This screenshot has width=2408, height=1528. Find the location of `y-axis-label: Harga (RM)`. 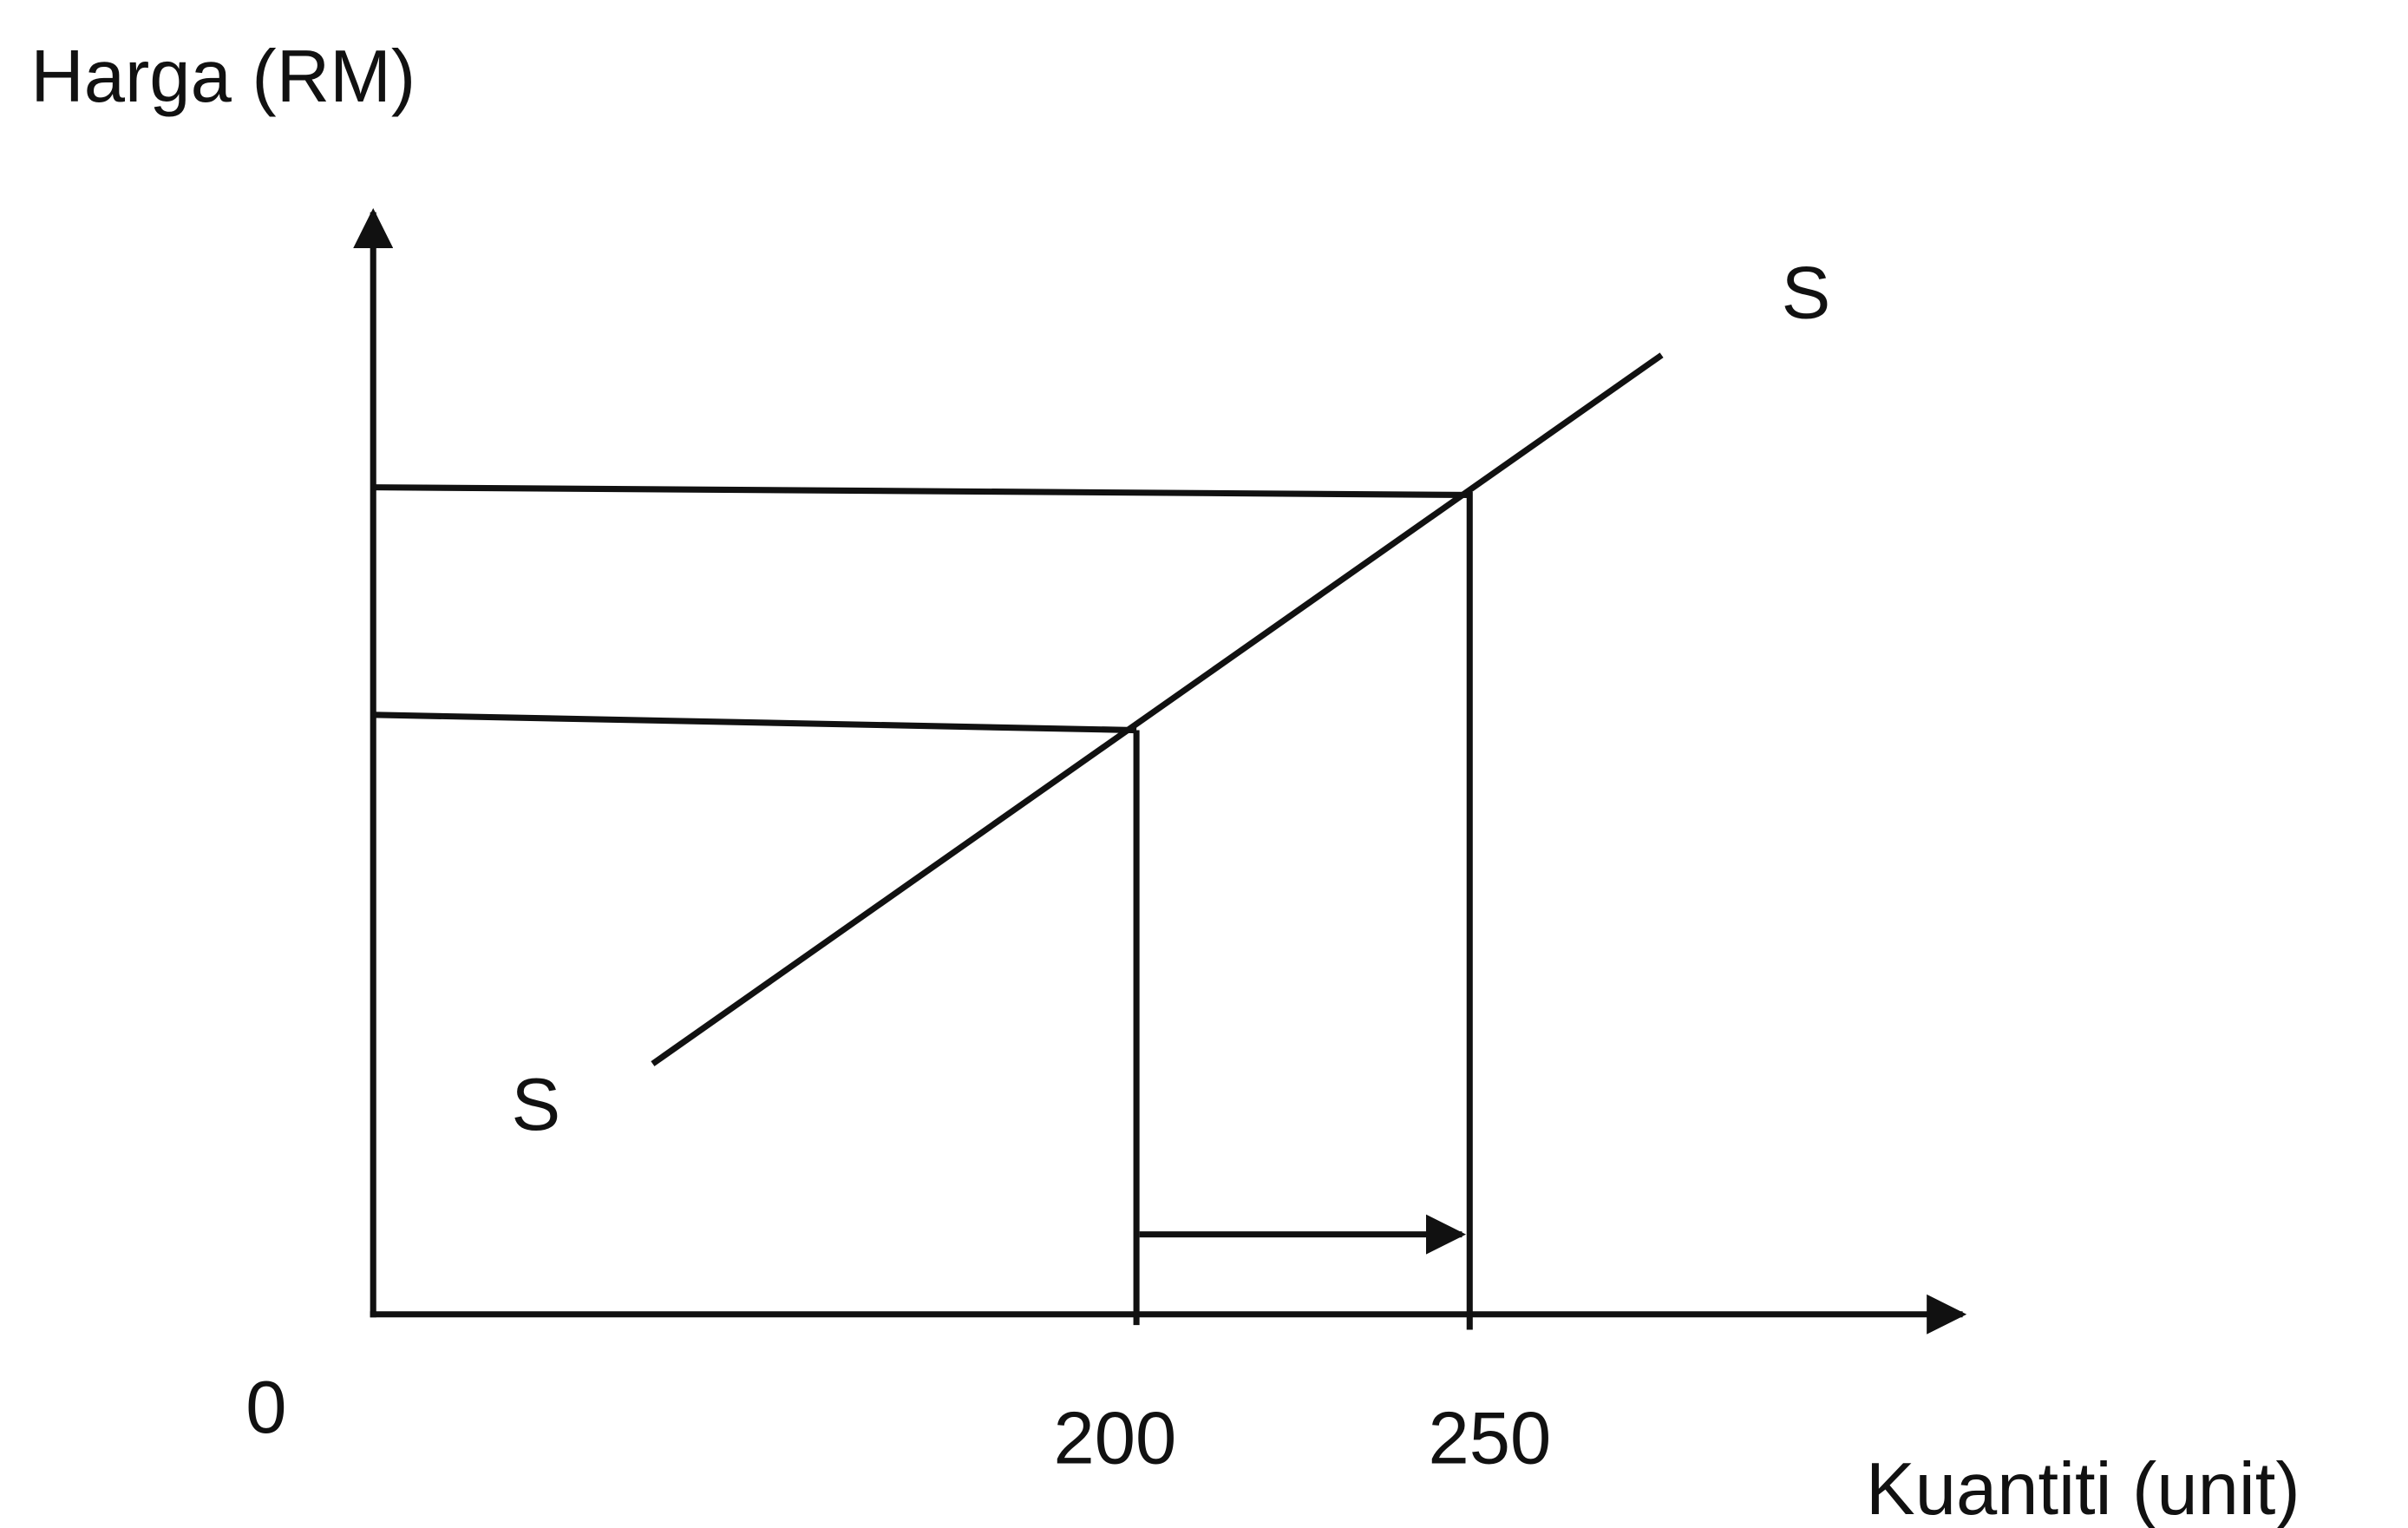

y-axis-label: Harga (RM) is located at coordinates (223, 77).